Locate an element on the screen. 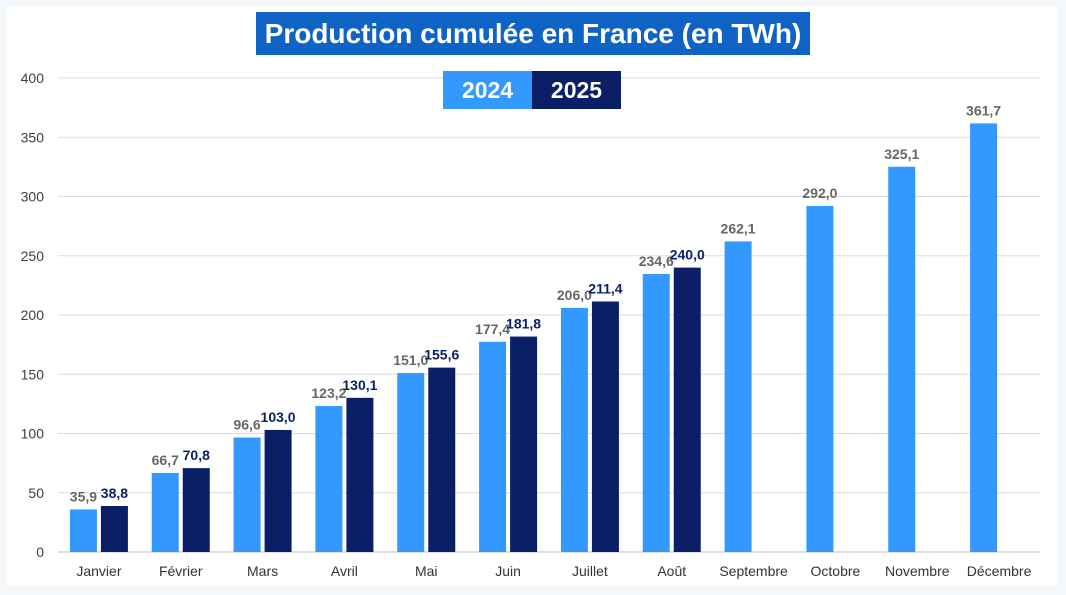 This screenshot has height=595, width=1066. data-label-2024-mars: 96,6 is located at coordinates (246, 425).